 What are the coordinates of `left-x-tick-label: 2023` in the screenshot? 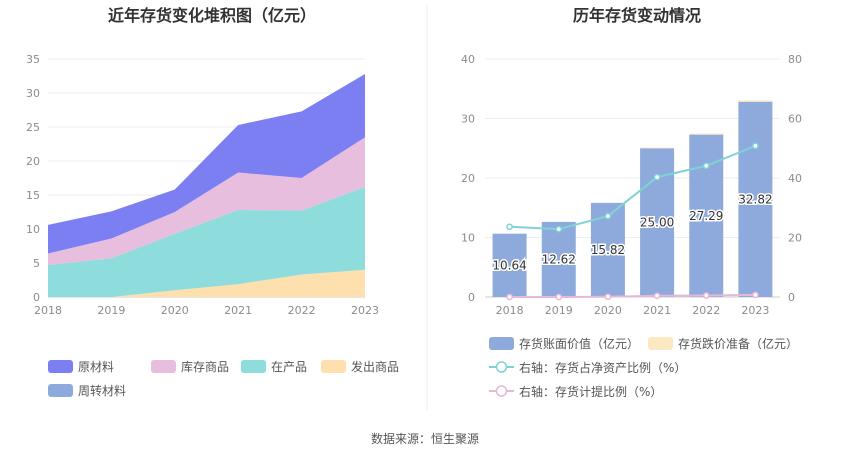 It's located at (365, 310).